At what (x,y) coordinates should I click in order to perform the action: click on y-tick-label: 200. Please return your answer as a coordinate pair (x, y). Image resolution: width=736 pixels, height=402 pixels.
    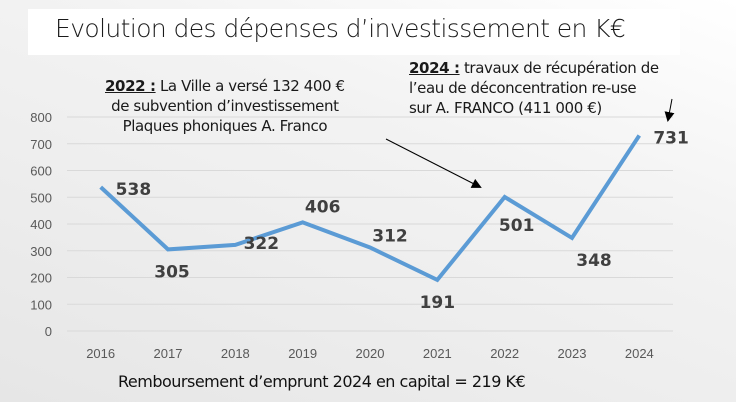
    Looking at the image, I should click on (41, 278).